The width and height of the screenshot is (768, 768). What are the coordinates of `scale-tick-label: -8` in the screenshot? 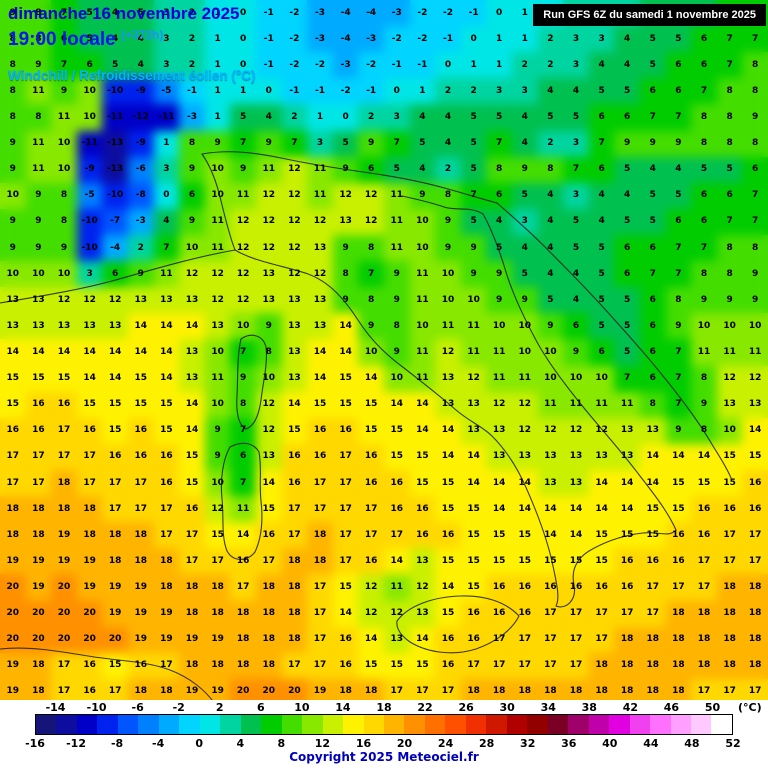 It's located at (117, 743).